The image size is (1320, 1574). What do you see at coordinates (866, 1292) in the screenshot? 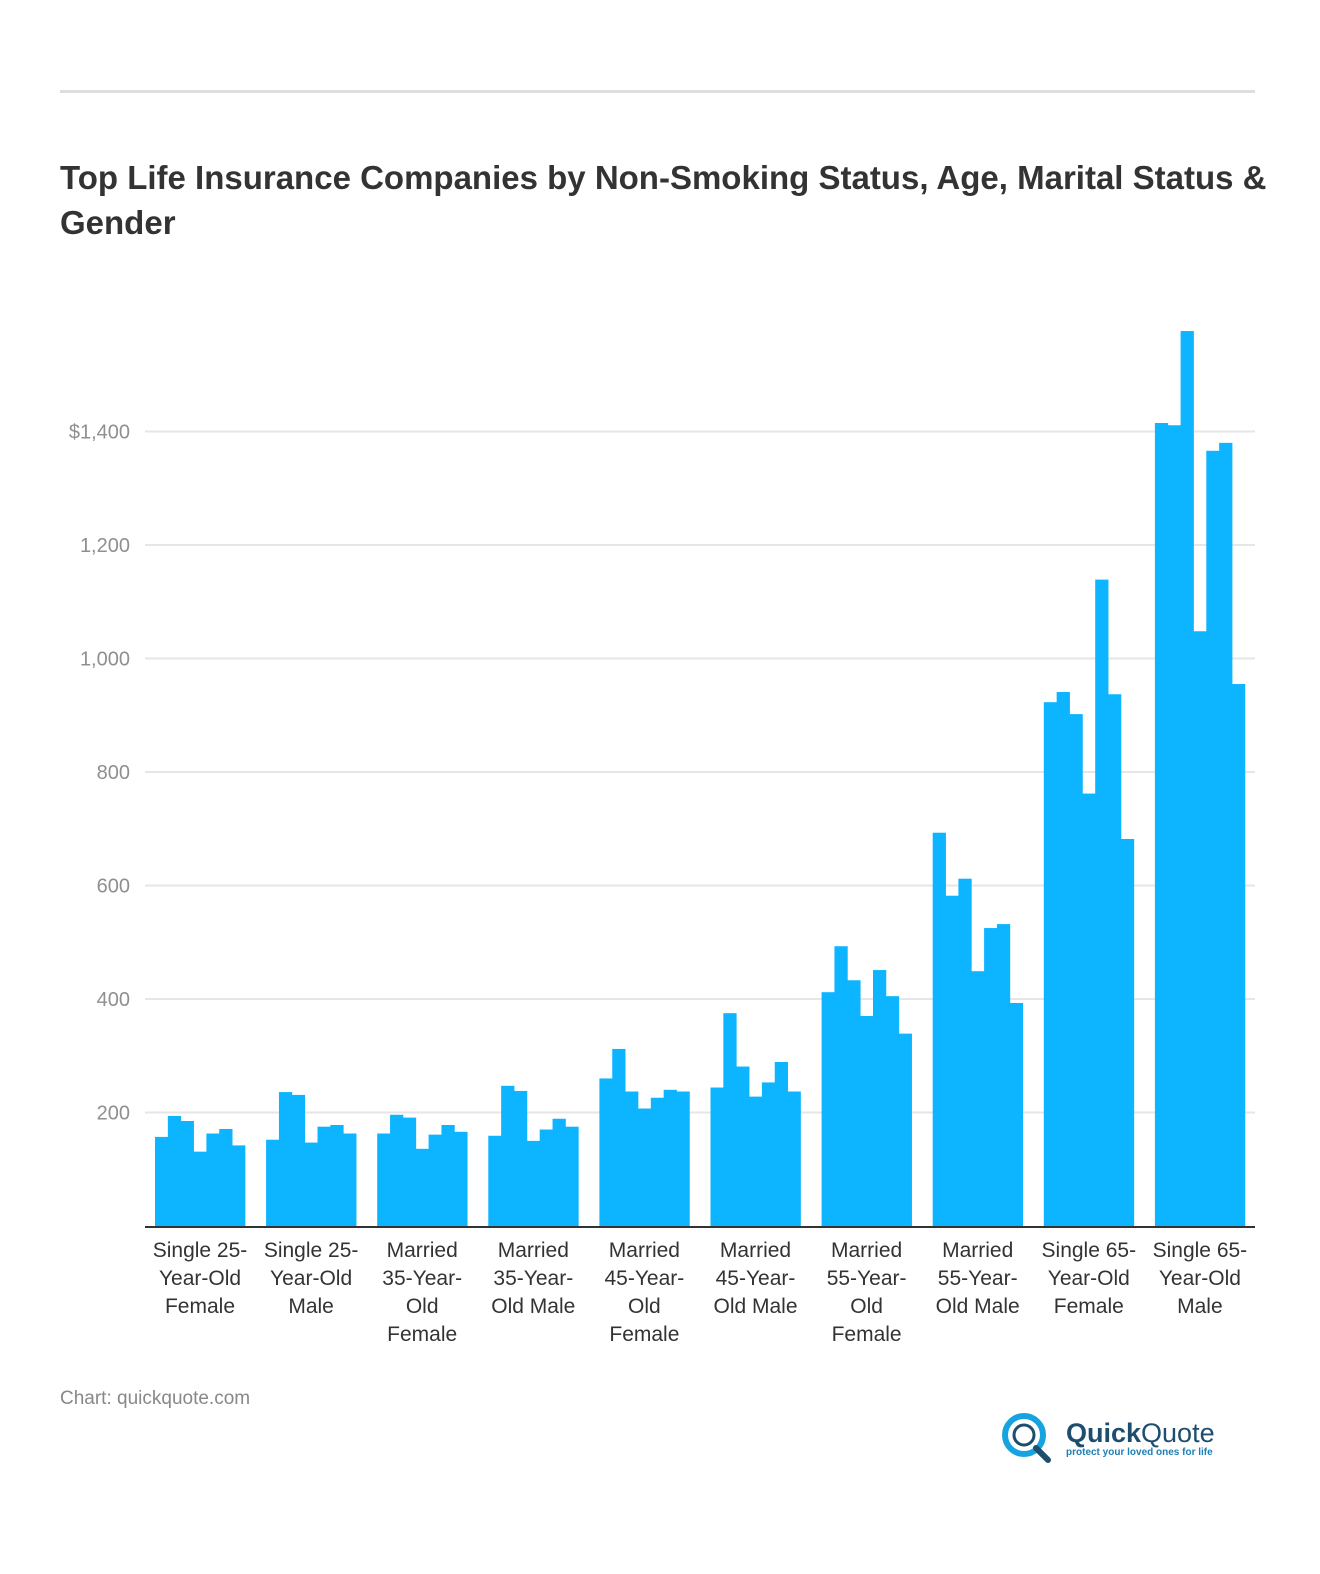
I see `x-tick-label: Married 55-Year-Old Female` at bounding box center [866, 1292].